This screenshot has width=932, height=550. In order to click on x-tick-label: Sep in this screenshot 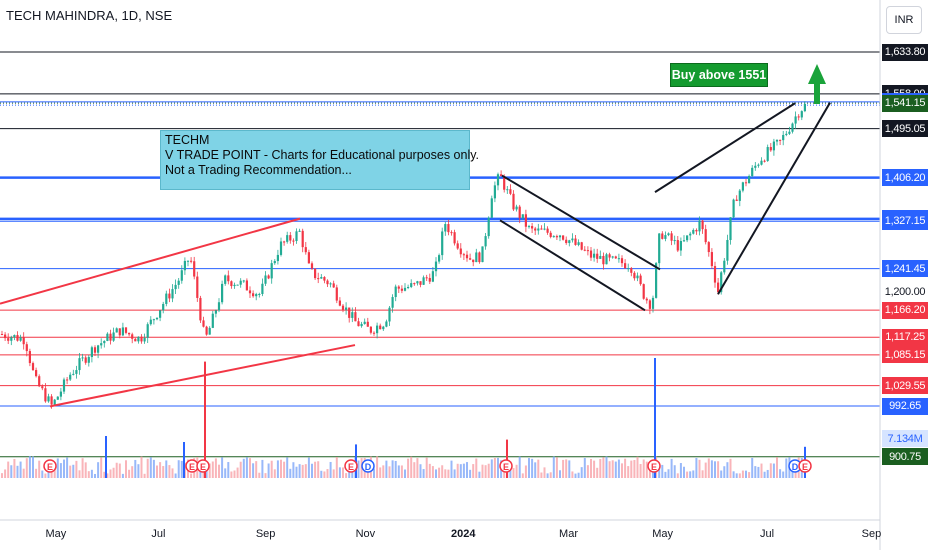, I will do `click(871, 534)`.